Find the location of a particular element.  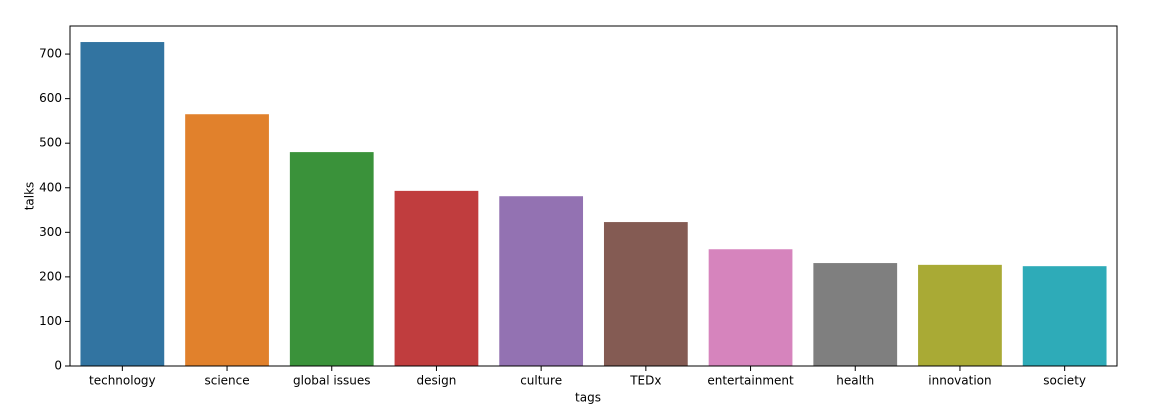

x-tick-label: global issues is located at coordinates (332, 381).